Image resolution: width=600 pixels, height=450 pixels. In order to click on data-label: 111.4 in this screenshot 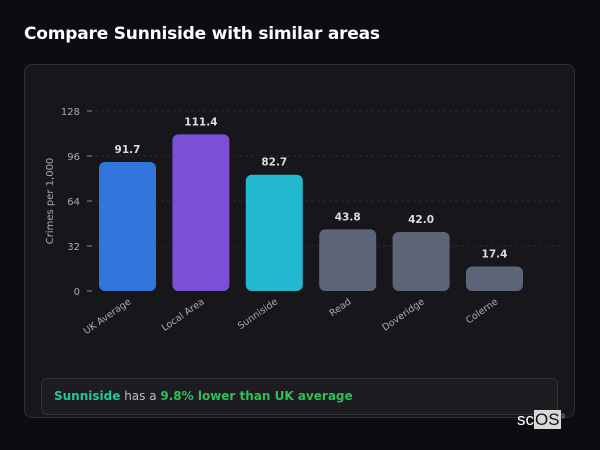, I will do `click(200, 122)`.